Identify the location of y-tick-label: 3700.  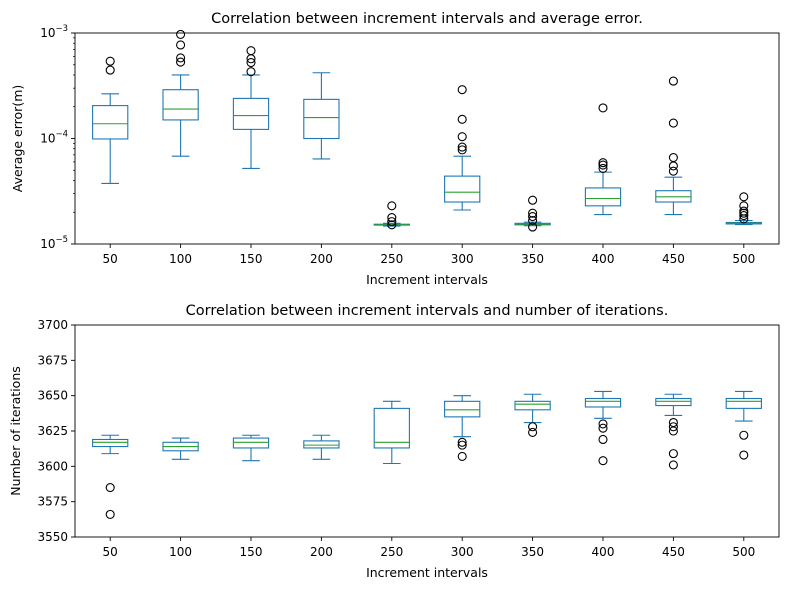
(52, 325).